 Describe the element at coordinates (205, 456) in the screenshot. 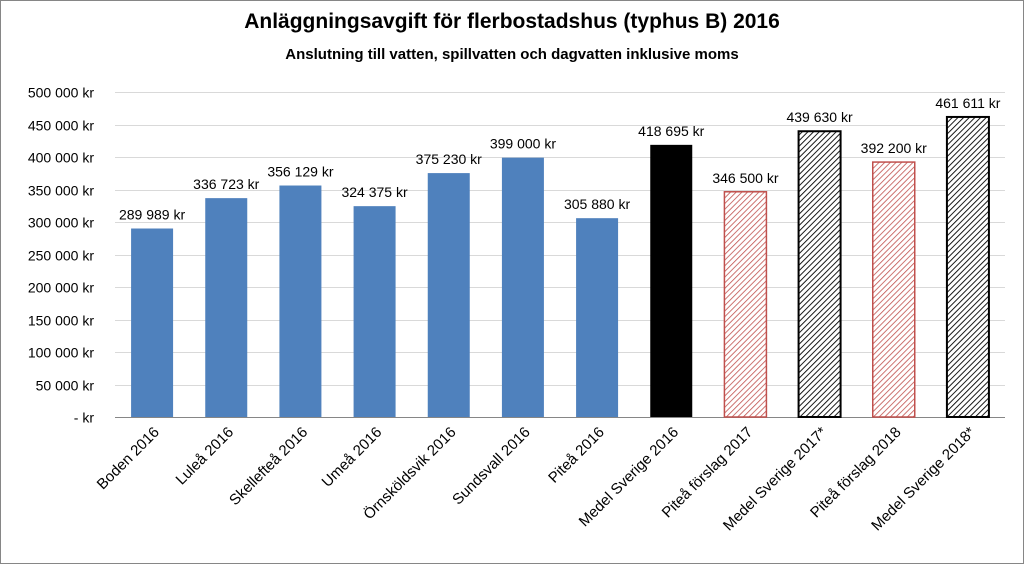

I see `x-tick-label: Luleå 2016` at that location.